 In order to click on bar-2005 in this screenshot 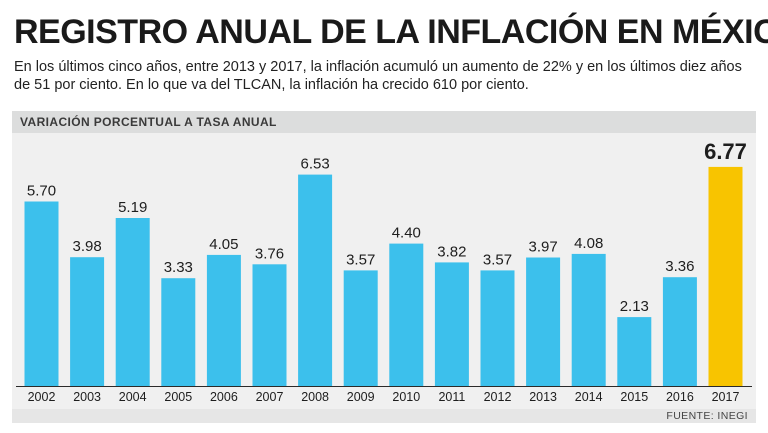, I will do `click(178, 332)`.